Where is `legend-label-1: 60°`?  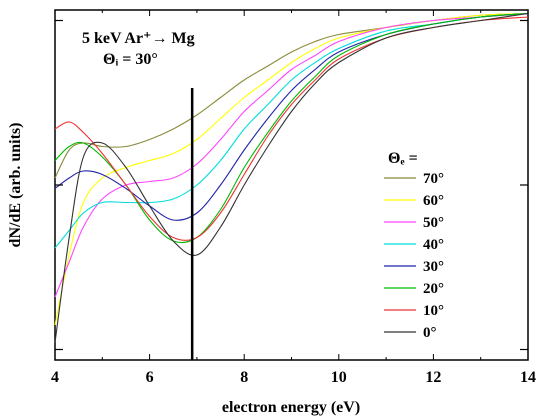 legend-label-1: 60° is located at coordinates (433, 201).